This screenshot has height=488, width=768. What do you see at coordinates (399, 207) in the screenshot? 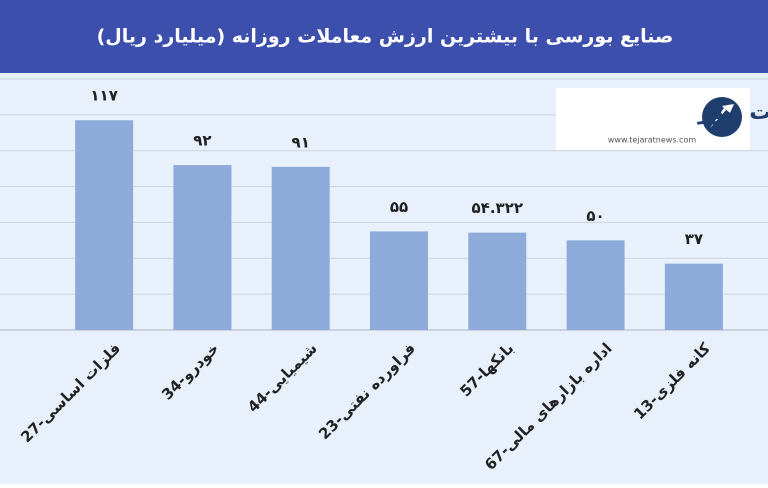
I see `value-label: ۵۵` at bounding box center [399, 207].